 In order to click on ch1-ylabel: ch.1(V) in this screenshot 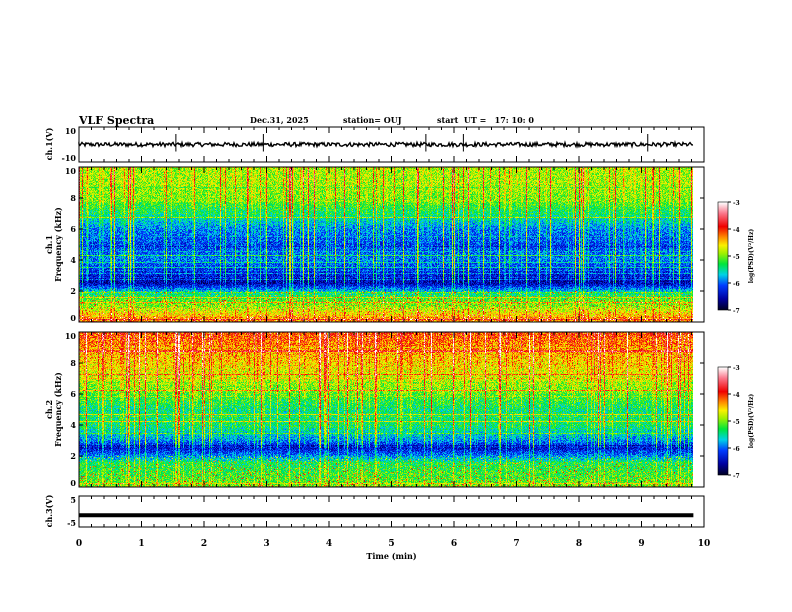, I will do `click(49, 143)`.